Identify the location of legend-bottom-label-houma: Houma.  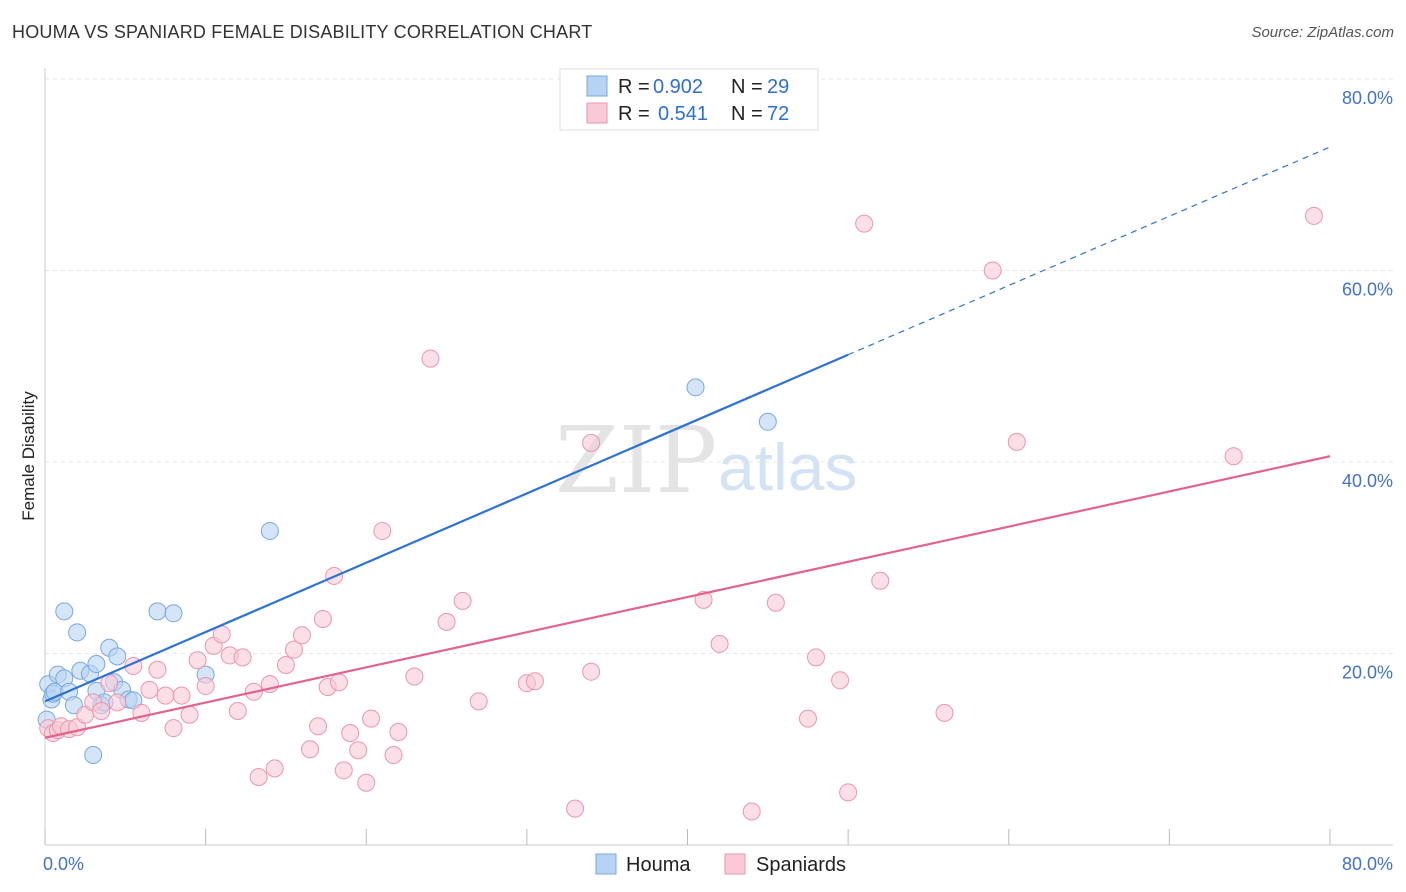
(658, 865).